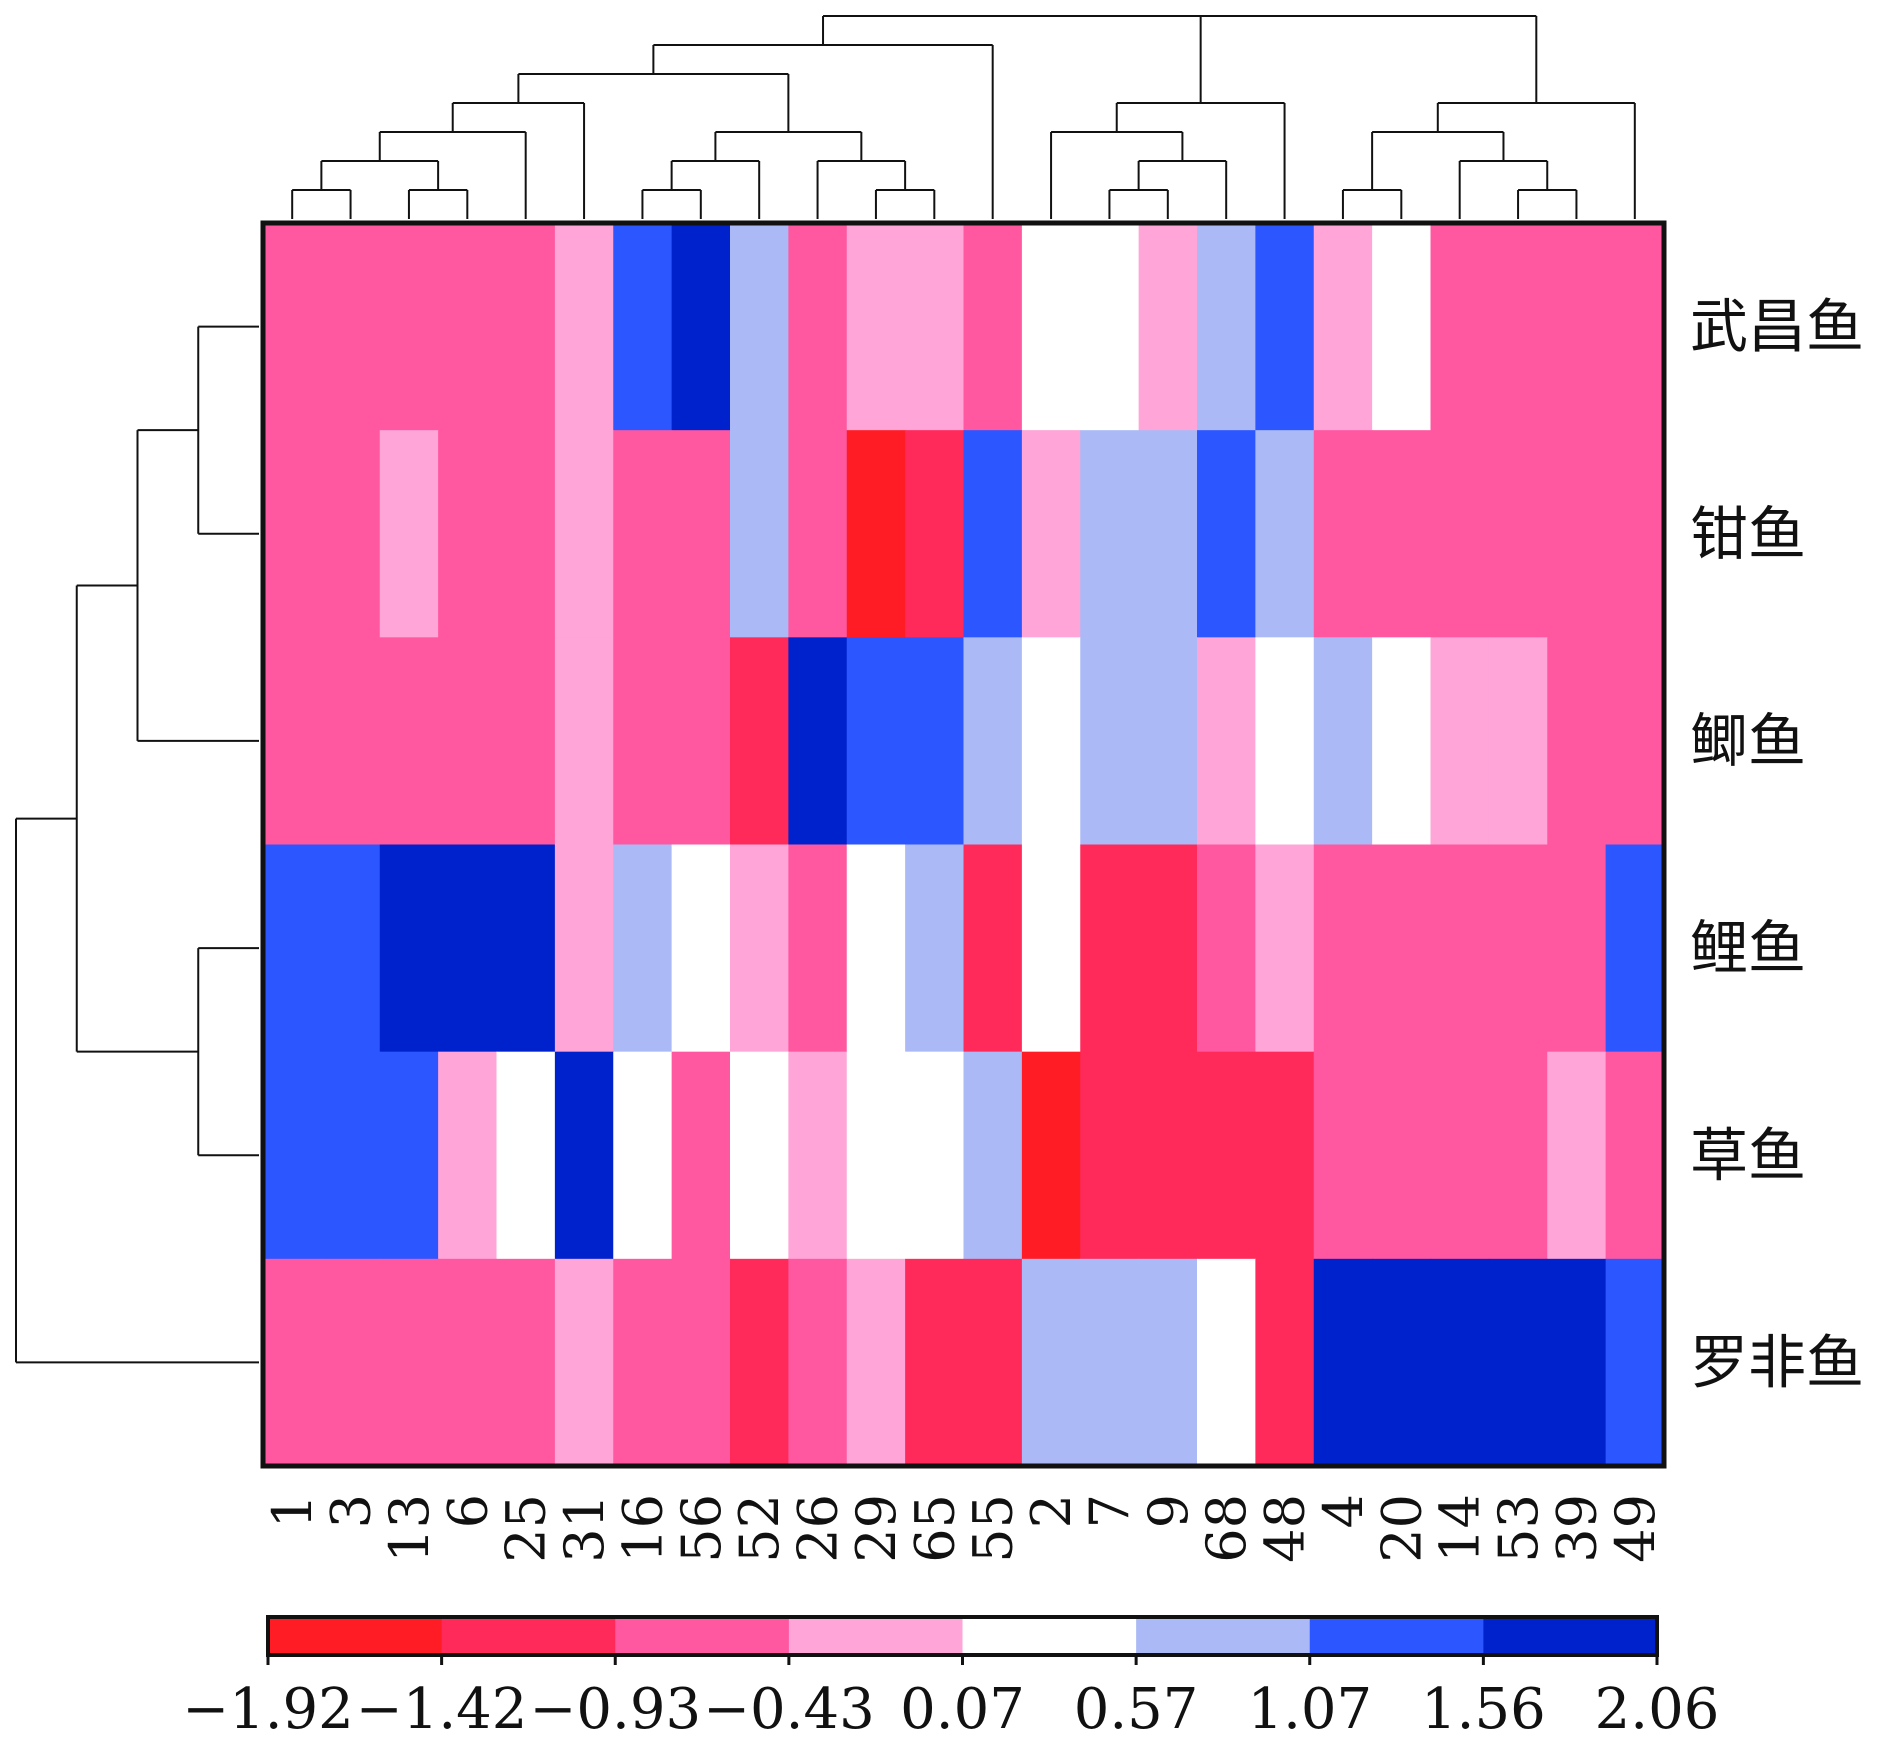 The image size is (1890, 1744). I want to click on column-label: 65, so click(934, 1528).